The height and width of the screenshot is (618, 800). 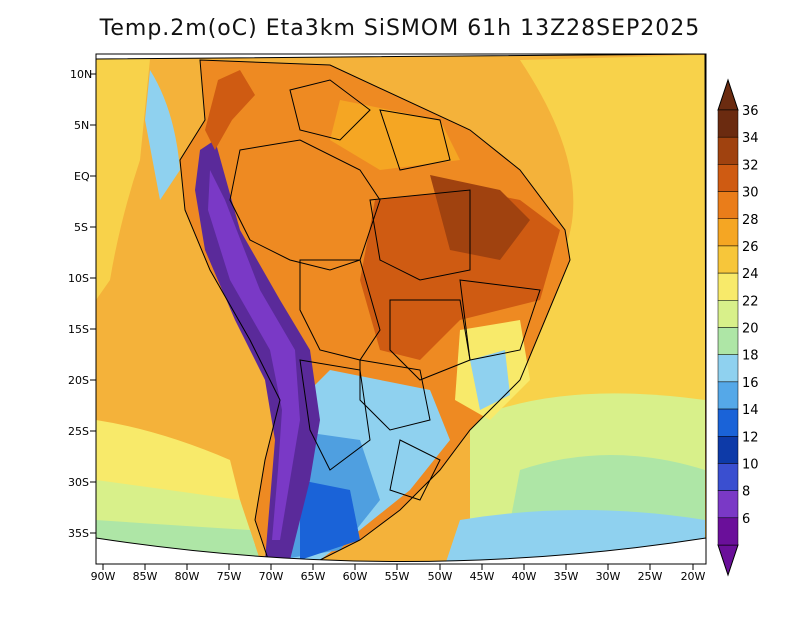 I want to click on colorbar-label: 30, so click(x=750, y=193).